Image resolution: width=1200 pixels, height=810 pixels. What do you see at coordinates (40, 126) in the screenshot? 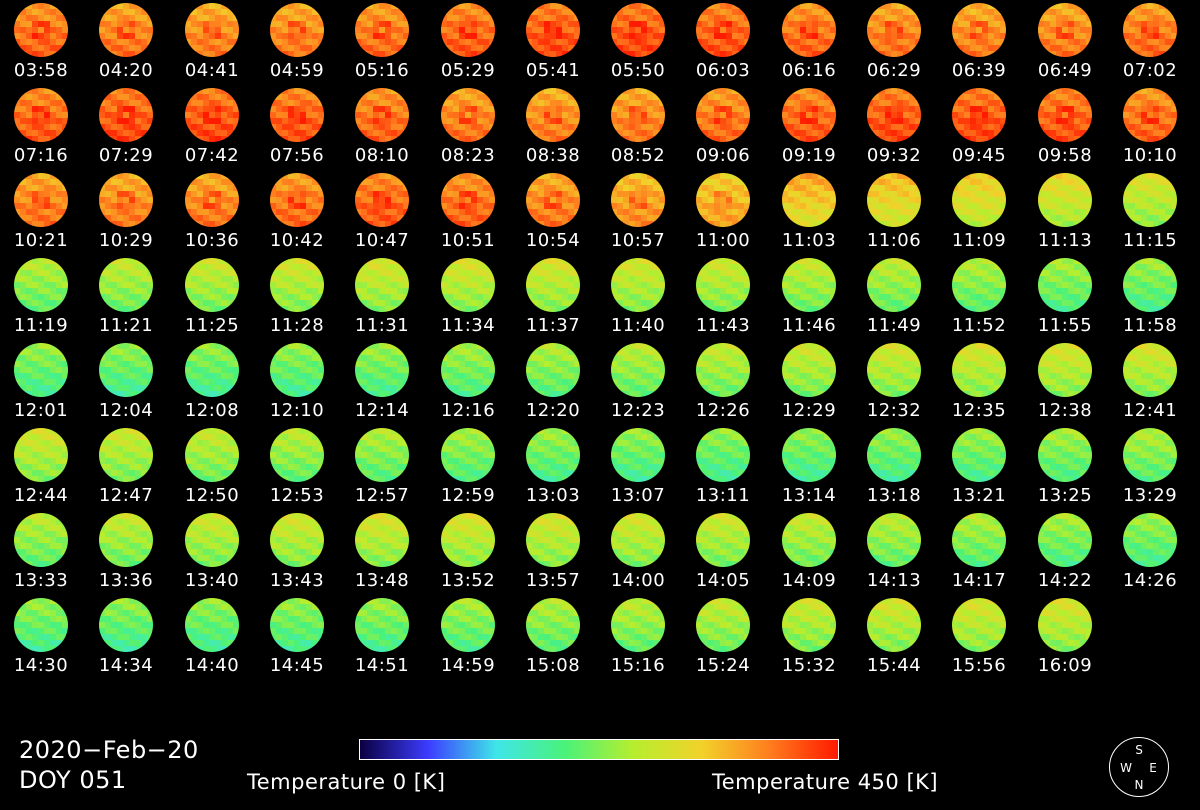
I see `thermal-thumbnail: 07:16` at bounding box center [40, 126].